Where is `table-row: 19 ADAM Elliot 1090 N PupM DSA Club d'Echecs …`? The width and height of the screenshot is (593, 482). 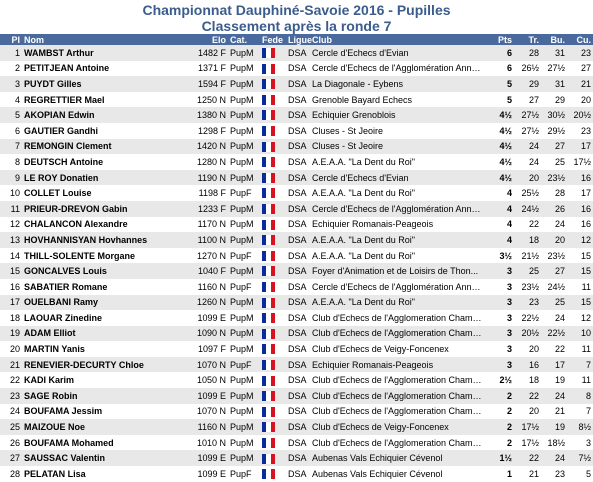 table-row: 19 ADAM Elliot 1090 N PupM DSA Club d'Echecs … is located at coordinates (296, 333).